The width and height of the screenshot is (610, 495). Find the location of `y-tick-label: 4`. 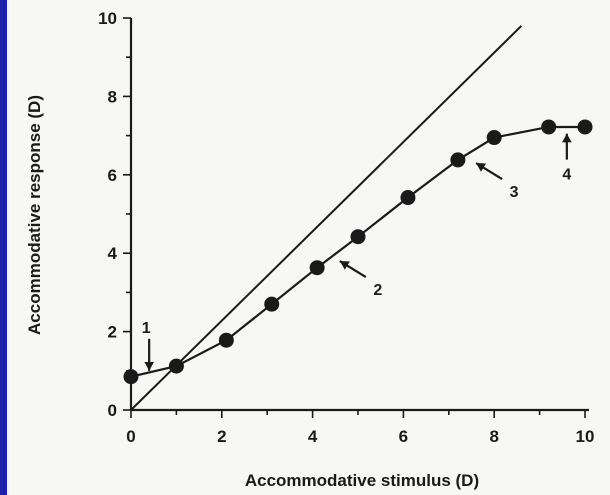

y-tick-label: 4 is located at coordinates (113, 253).